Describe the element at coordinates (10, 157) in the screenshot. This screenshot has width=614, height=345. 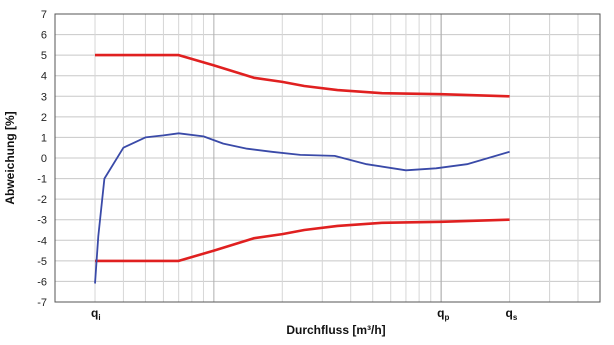
I see `y-axis-title: Abweichung [%]` at that location.